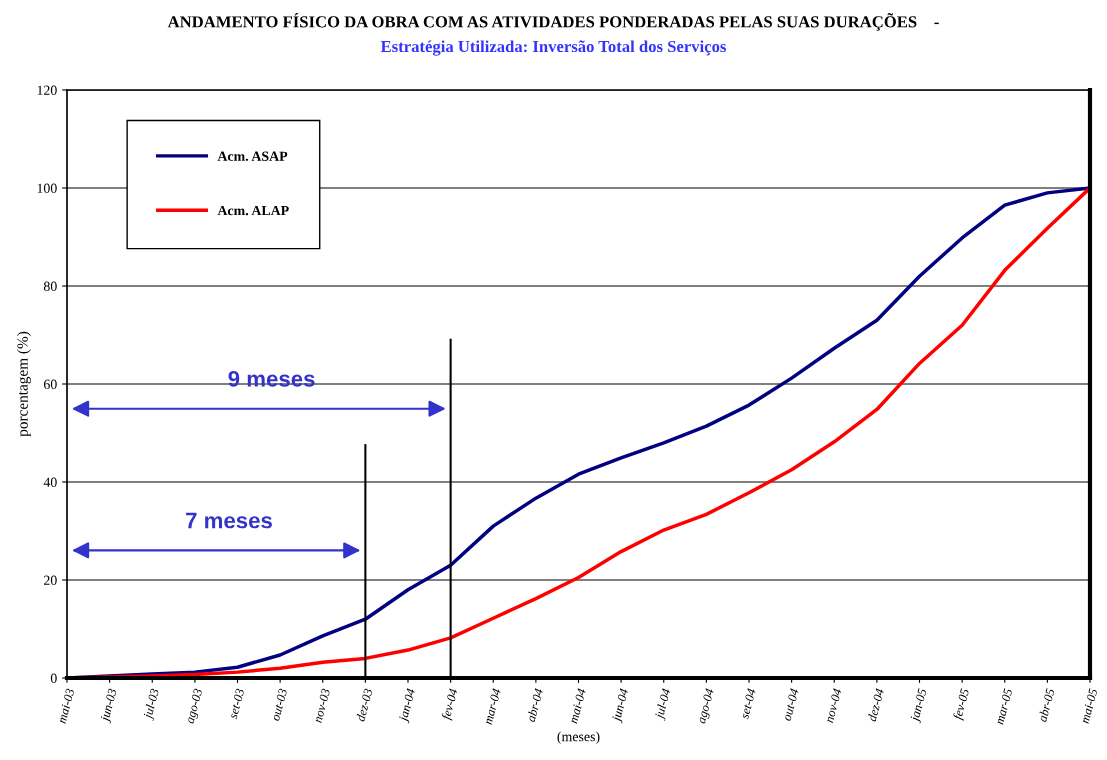 Image resolution: width=1107 pixels, height=760 pixels. Describe the element at coordinates (252, 156) in the screenshot. I see `legend-label: Acm. ASAP` at that location.